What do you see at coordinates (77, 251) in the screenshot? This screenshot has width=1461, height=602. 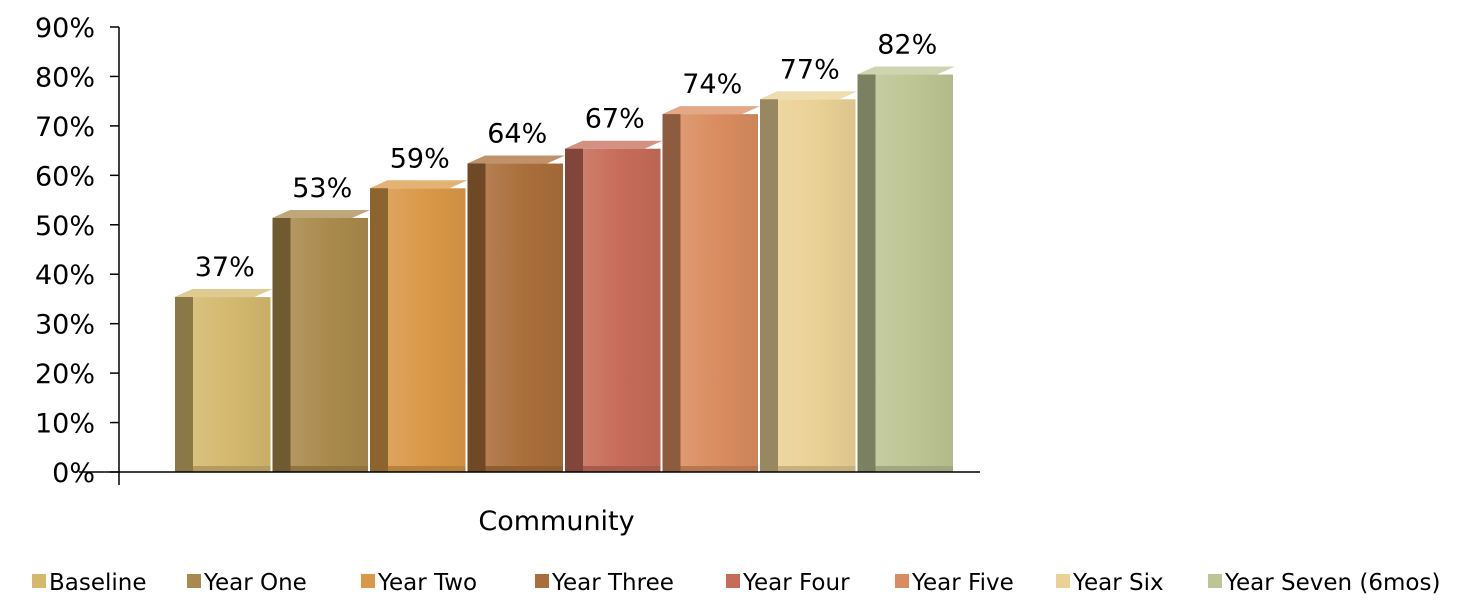 I see `y-axis: 0% 10% 20% 30% 40% 50% 60% 70% 80% 90%` at bounding box center [77, 251].